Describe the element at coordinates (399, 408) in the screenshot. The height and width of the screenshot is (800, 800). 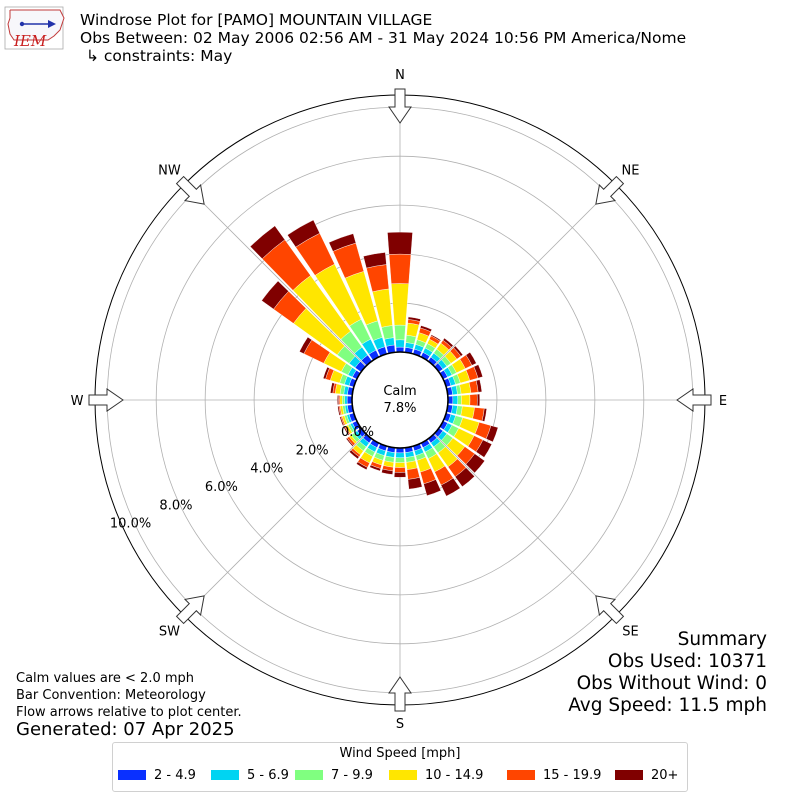
I see `calm-value: 7.8%` at that location.